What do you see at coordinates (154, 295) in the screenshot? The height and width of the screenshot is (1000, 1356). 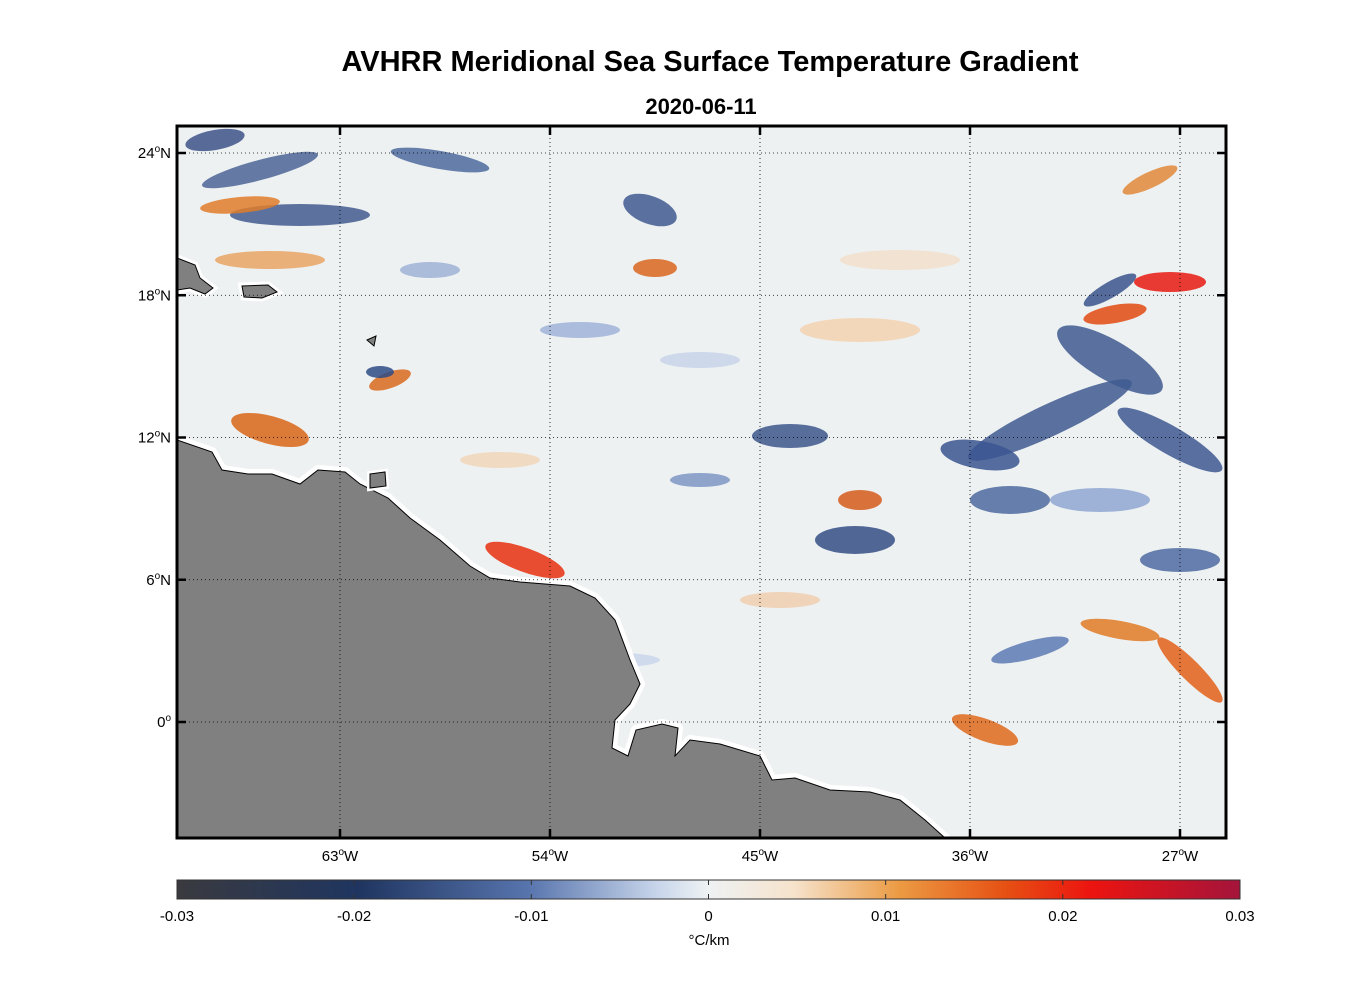 I see `lat-tick-label-1: 18oN` at bounding box center [154, 295].